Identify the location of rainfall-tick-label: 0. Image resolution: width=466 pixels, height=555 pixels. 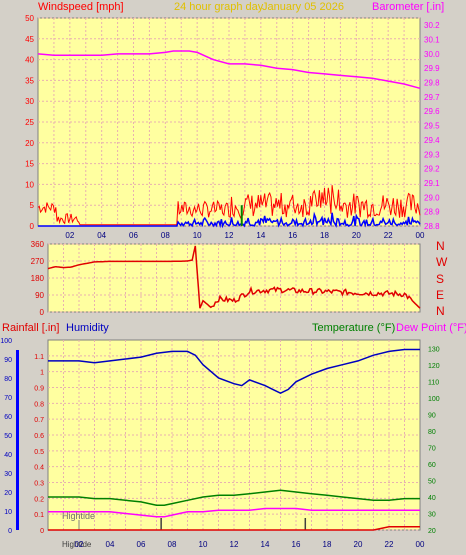
(42, 531).